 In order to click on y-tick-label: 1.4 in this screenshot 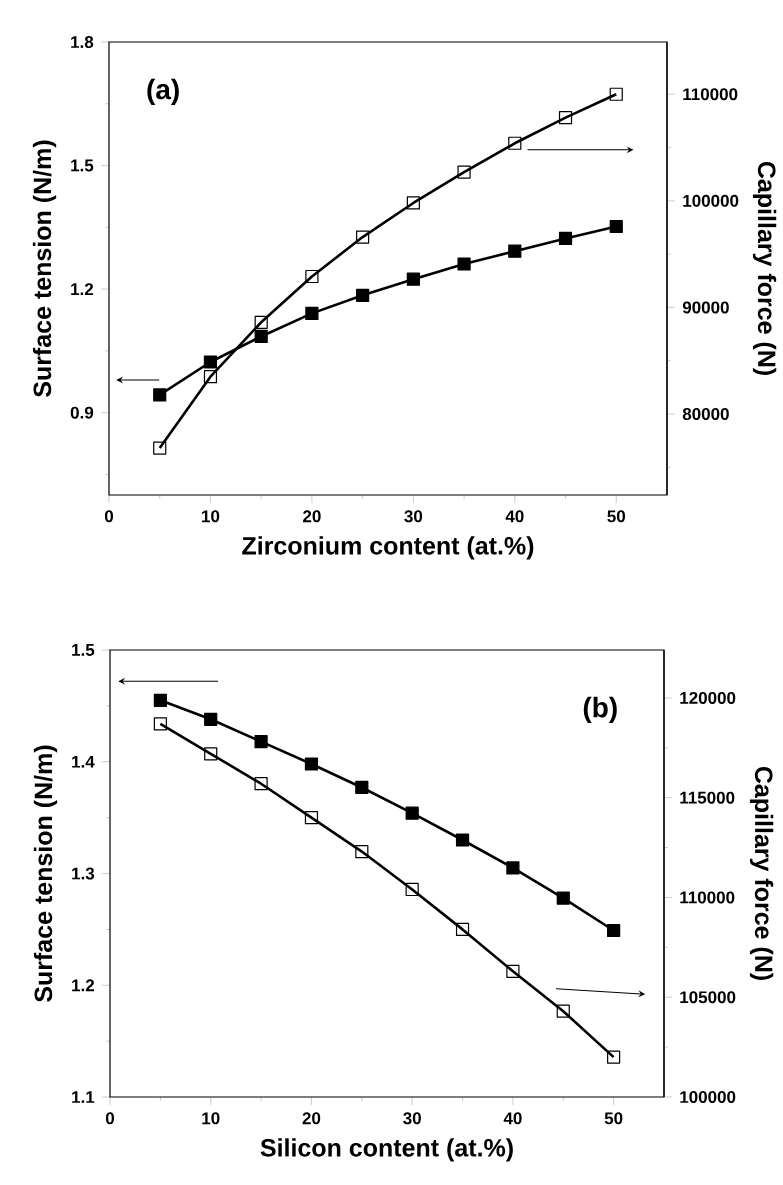, I will do `click(83, 761)`.